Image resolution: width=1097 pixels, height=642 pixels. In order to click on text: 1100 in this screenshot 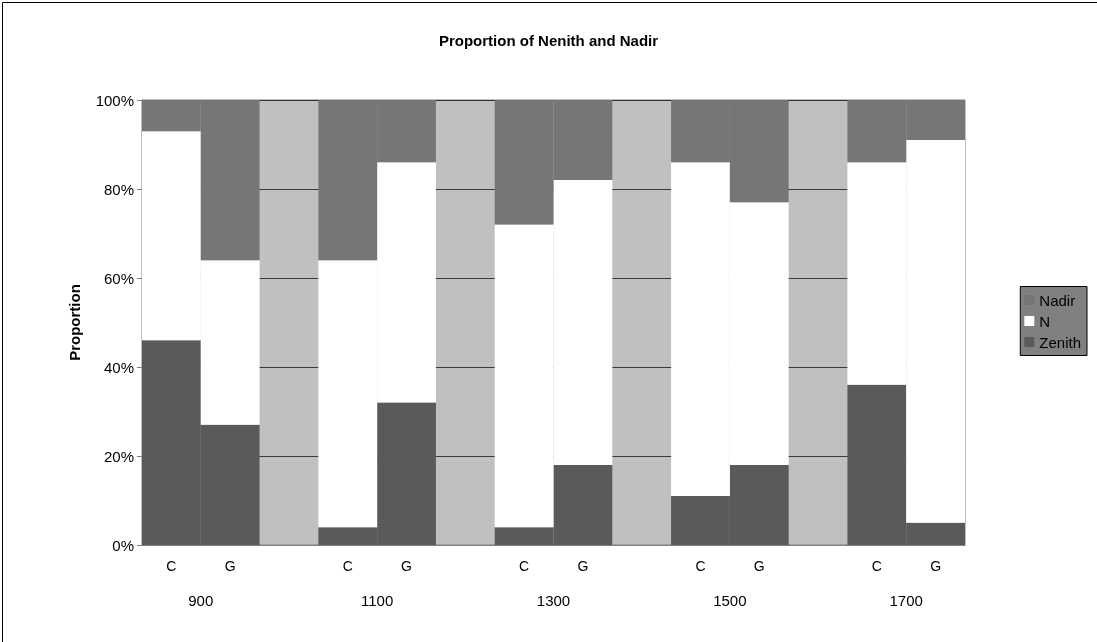, I will do `click(377, 600)`.